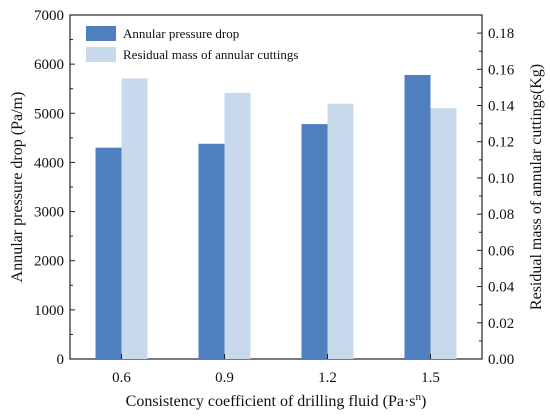 The width and height of the screenshot is (550, 416). Describe the element at coordinates (423, 401) in the screenshot. I see `x-axis-title-suffix: )` at that location.